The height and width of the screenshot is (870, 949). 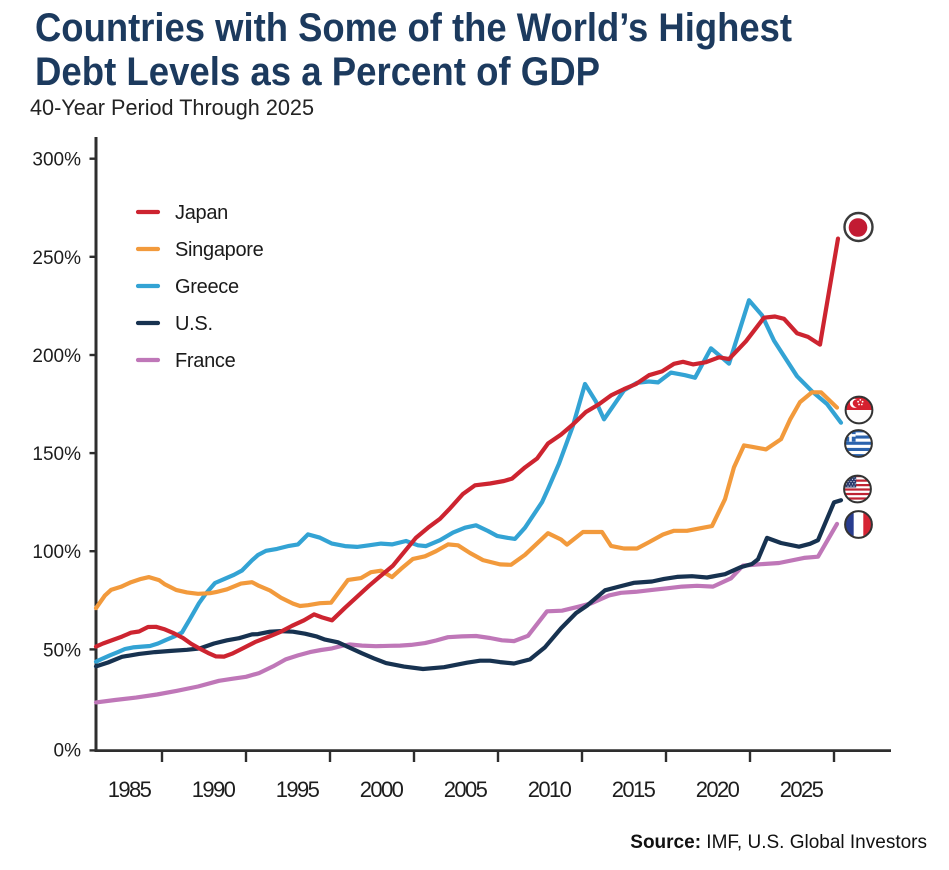 I want to click on svg-text: U.S., so click(x=194, y=324).